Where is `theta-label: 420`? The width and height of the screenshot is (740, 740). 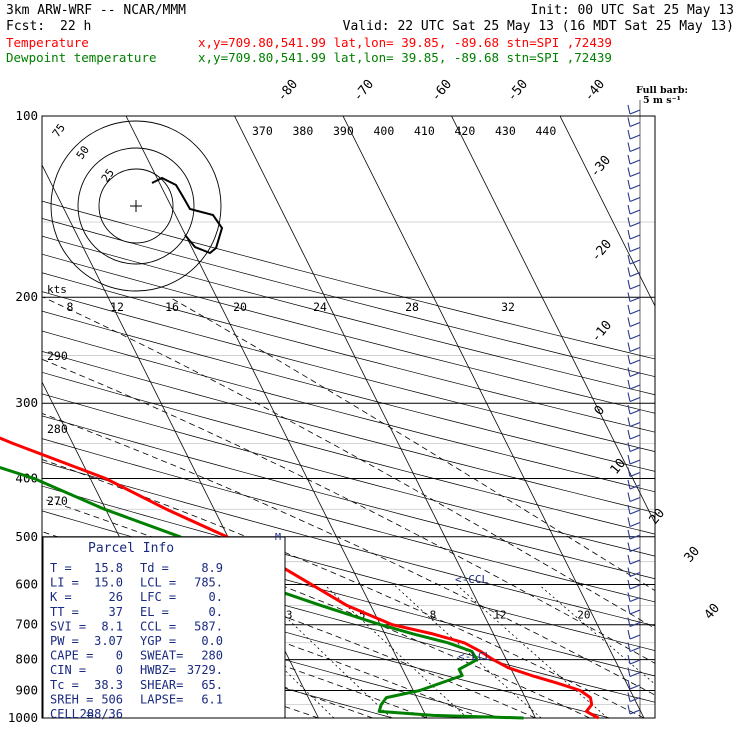 theta-label: 420 is located at coordinates (465, 131).